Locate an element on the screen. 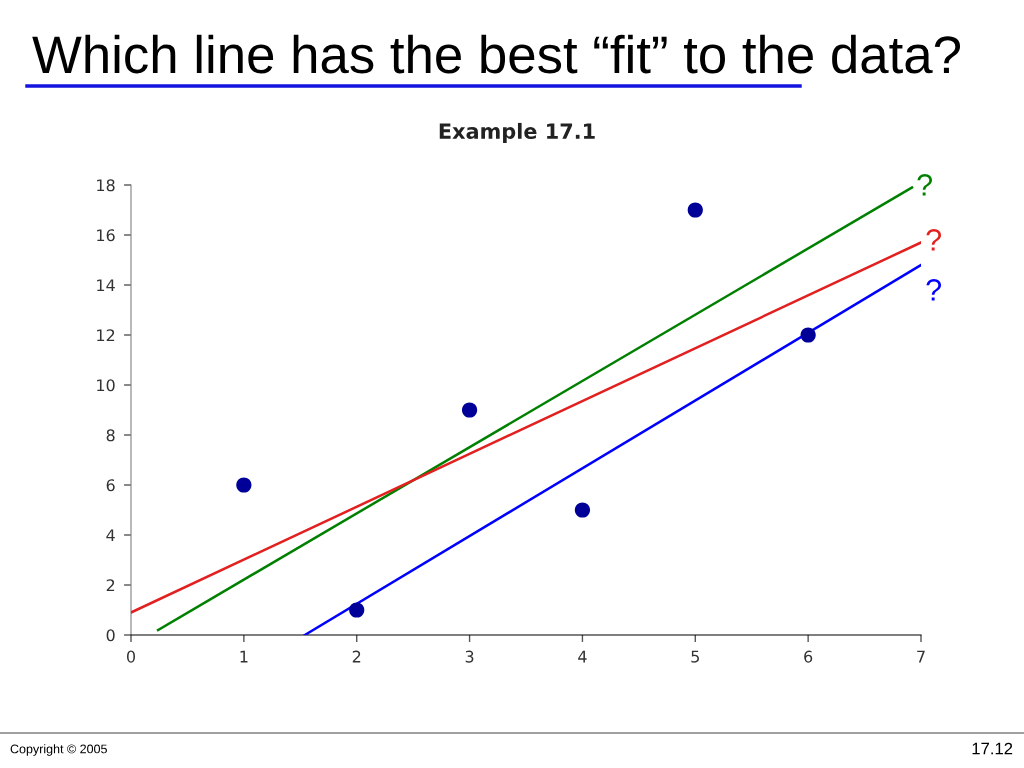 The width and height of the screenshot is (1024, 768). text: 17.12 is located at coordinates (992, 748).